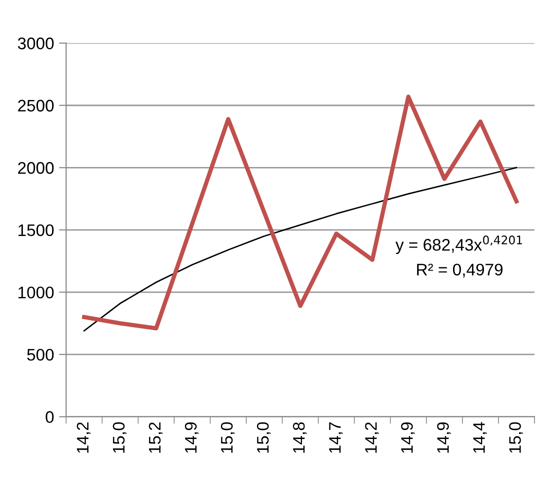  Describe the element at coordinates (155, 437) in the screenshot. I see `x-tick-label: 15,2` at that location.